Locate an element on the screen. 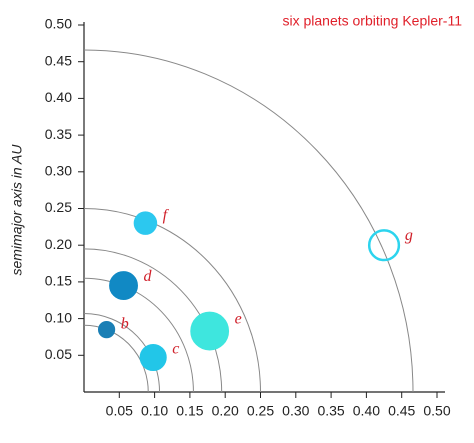 This screenshot has height=443, width=474. planet-label: b is located at coordinates (125, 323).